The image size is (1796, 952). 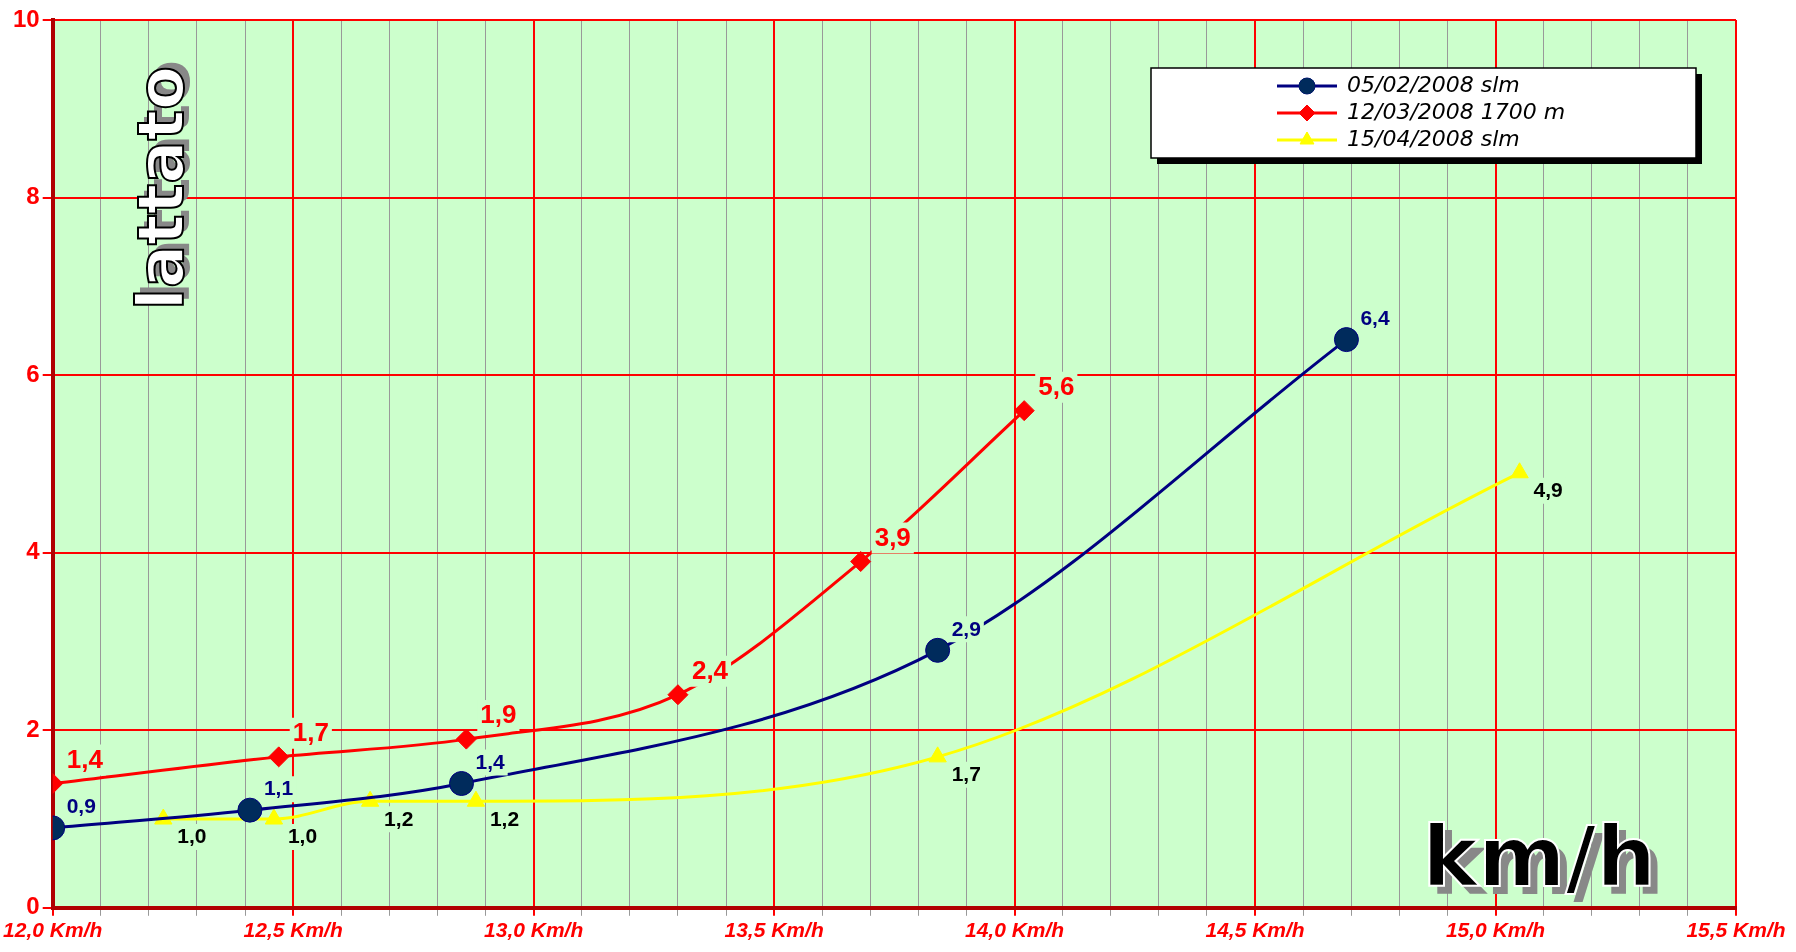 What do you see at coordinates (293, 930) in the screenshot?
I see `x-tick-label: 12,5 Km/h` at bounding box center [293, 930].